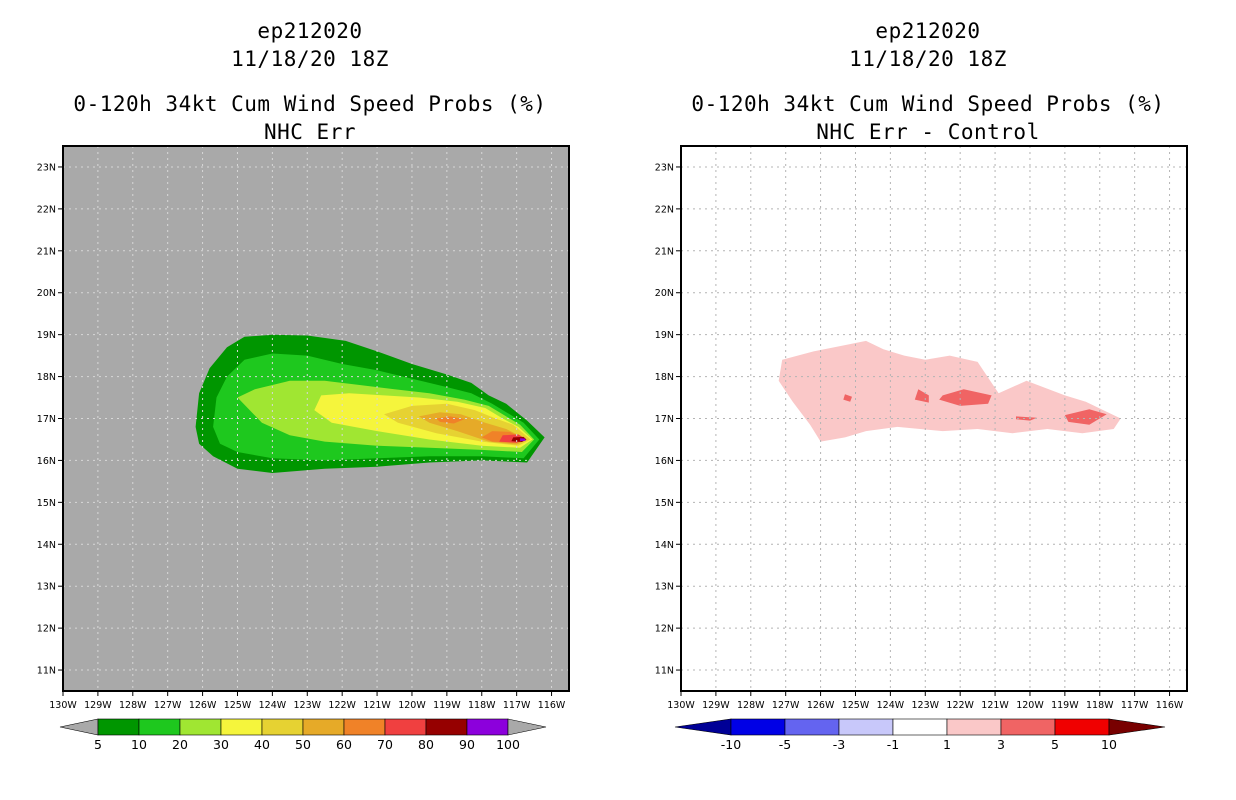 The width and height of the screenshot is (1236, 800). I want to click on left-y-tick-label: 11N, so click(46, 671).